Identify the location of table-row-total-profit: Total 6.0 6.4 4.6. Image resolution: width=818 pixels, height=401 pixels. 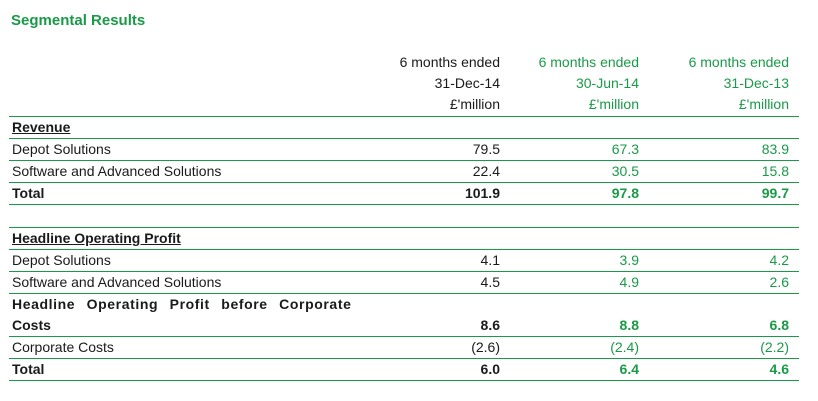
(404, 370).